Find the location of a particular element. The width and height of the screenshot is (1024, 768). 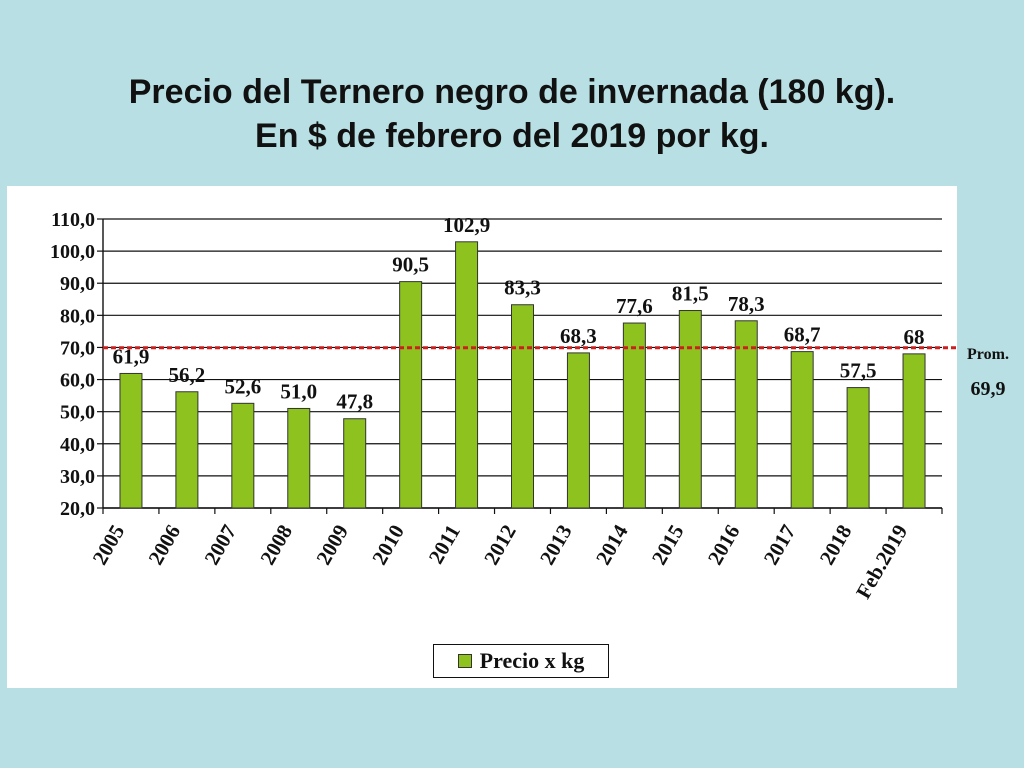

data-label: 51,0 is located at coordinates (298, 391).